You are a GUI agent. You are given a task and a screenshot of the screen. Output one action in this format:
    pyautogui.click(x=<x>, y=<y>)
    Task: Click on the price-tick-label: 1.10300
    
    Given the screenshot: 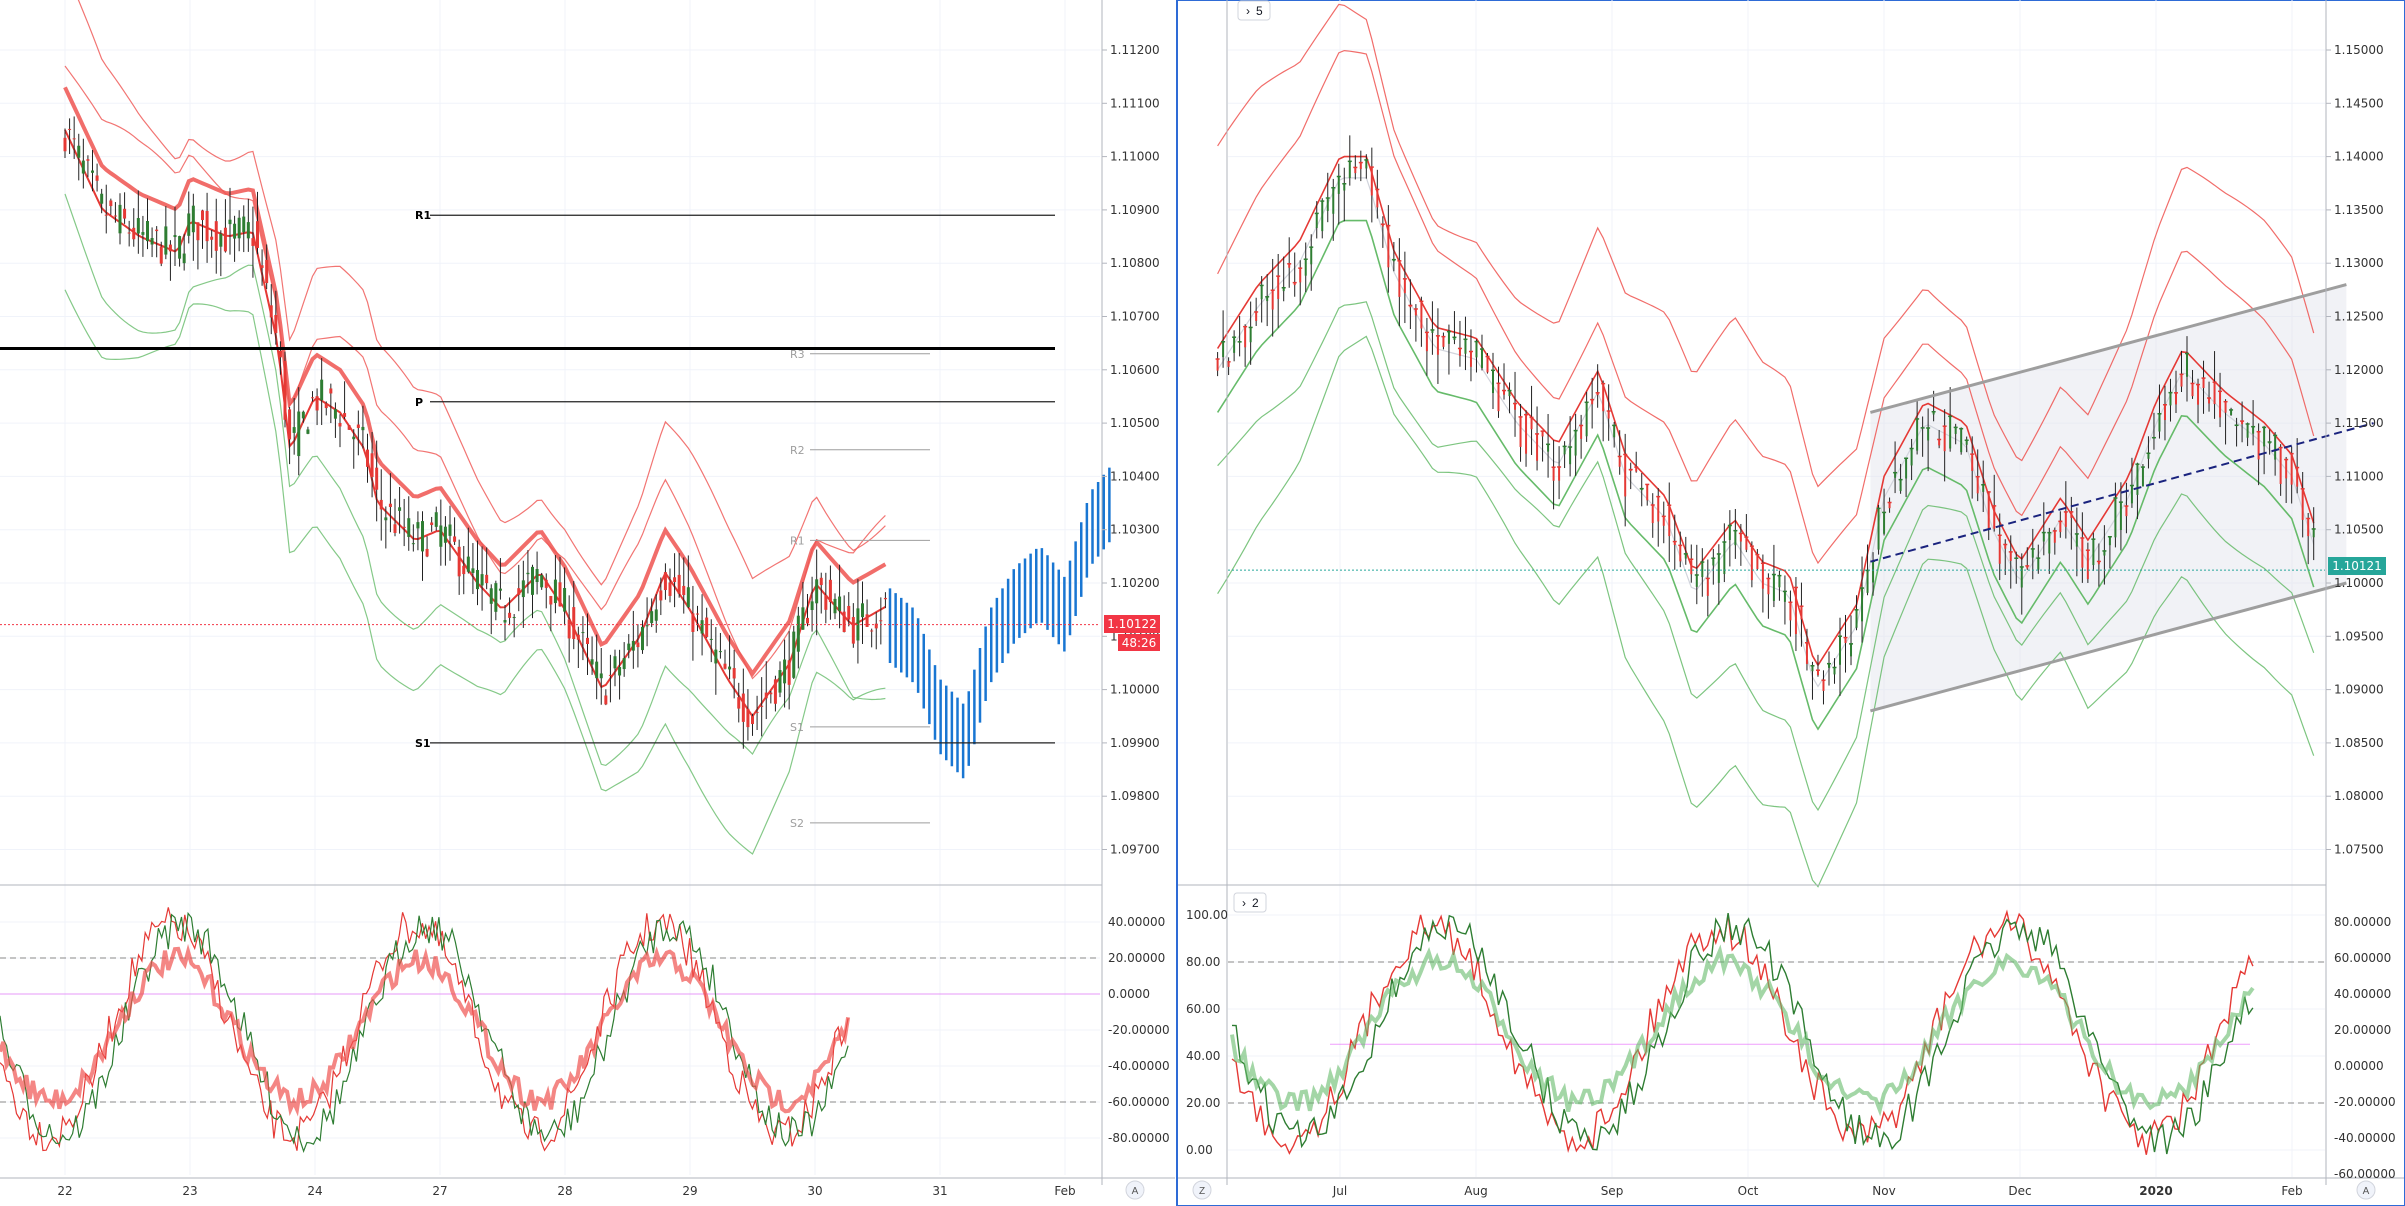 What is the action you would take?
    pyautogui.click(x=1135, y=530)
    